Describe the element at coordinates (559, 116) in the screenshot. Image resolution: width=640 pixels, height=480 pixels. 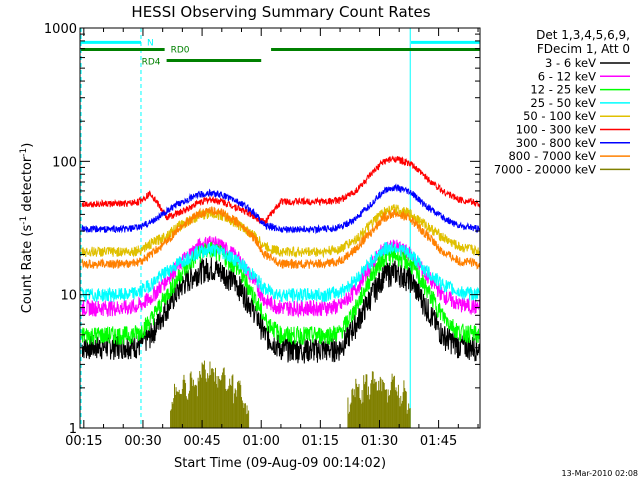
I see `legend-label: 50 - 100 keV` at that location.